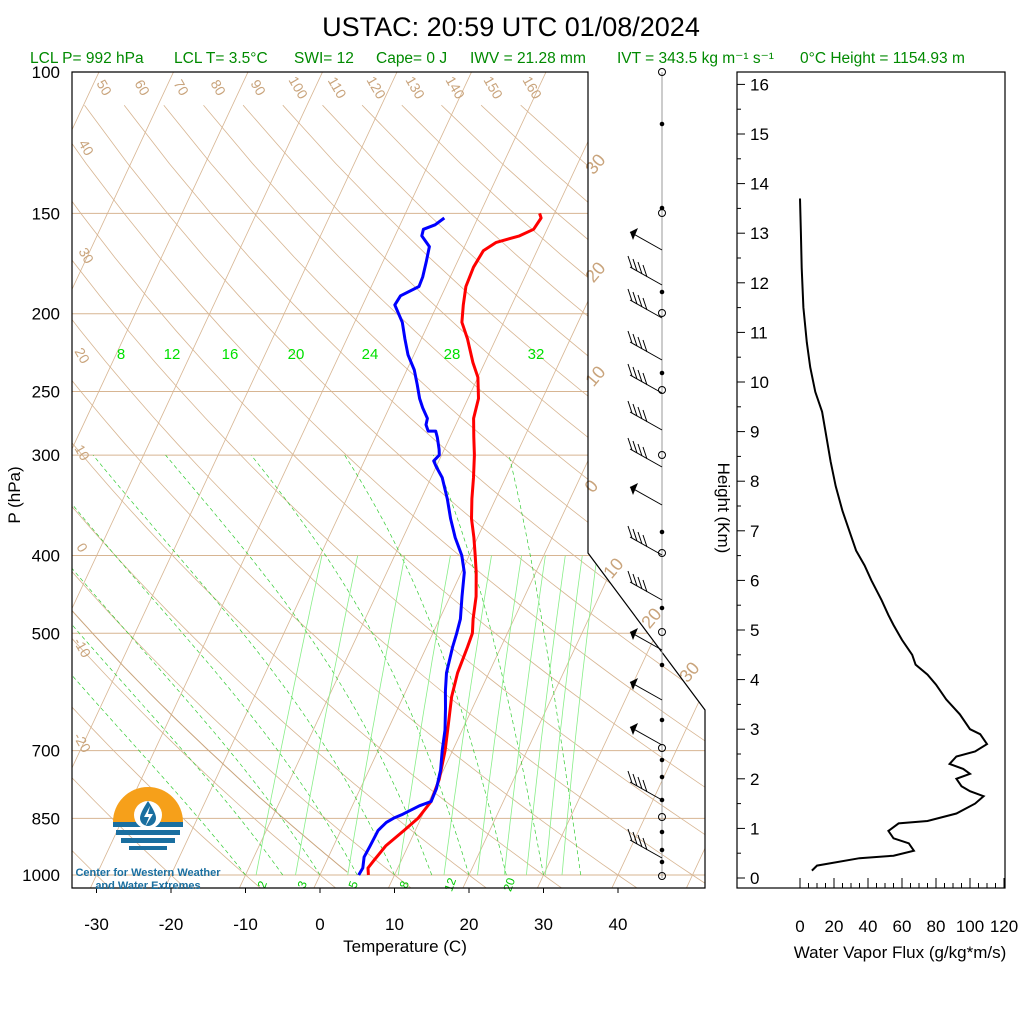 The image size is (1024, 1024). I want to click on flux-x-tick-label: 120, so click(1004, 926).